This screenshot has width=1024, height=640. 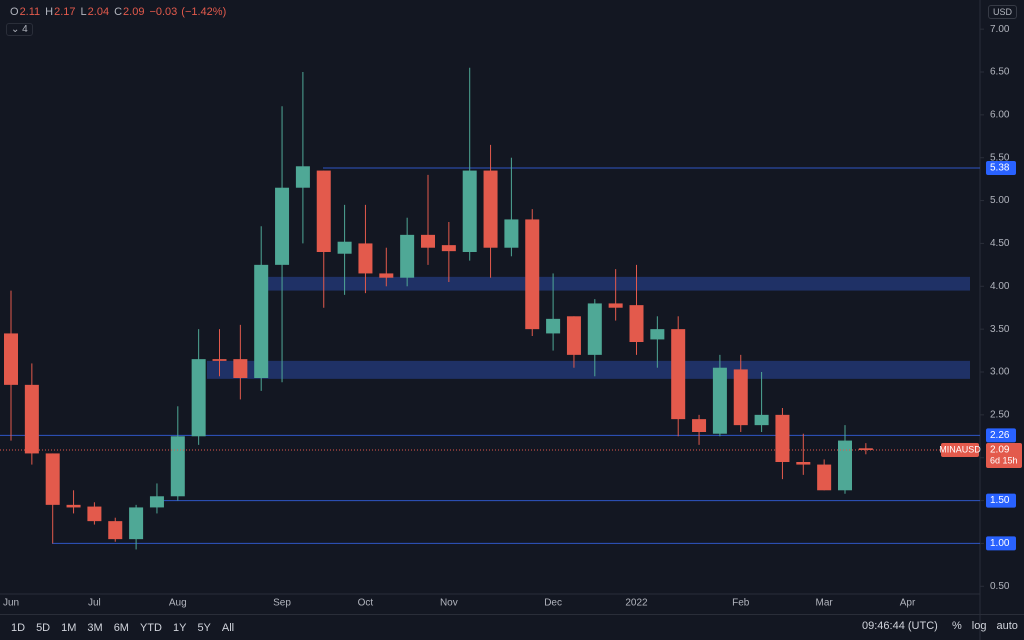 What do you see at coordinates (30, 12) in the screenshot?
I see `open-value: 2.11` at bounding box center [30, 12].